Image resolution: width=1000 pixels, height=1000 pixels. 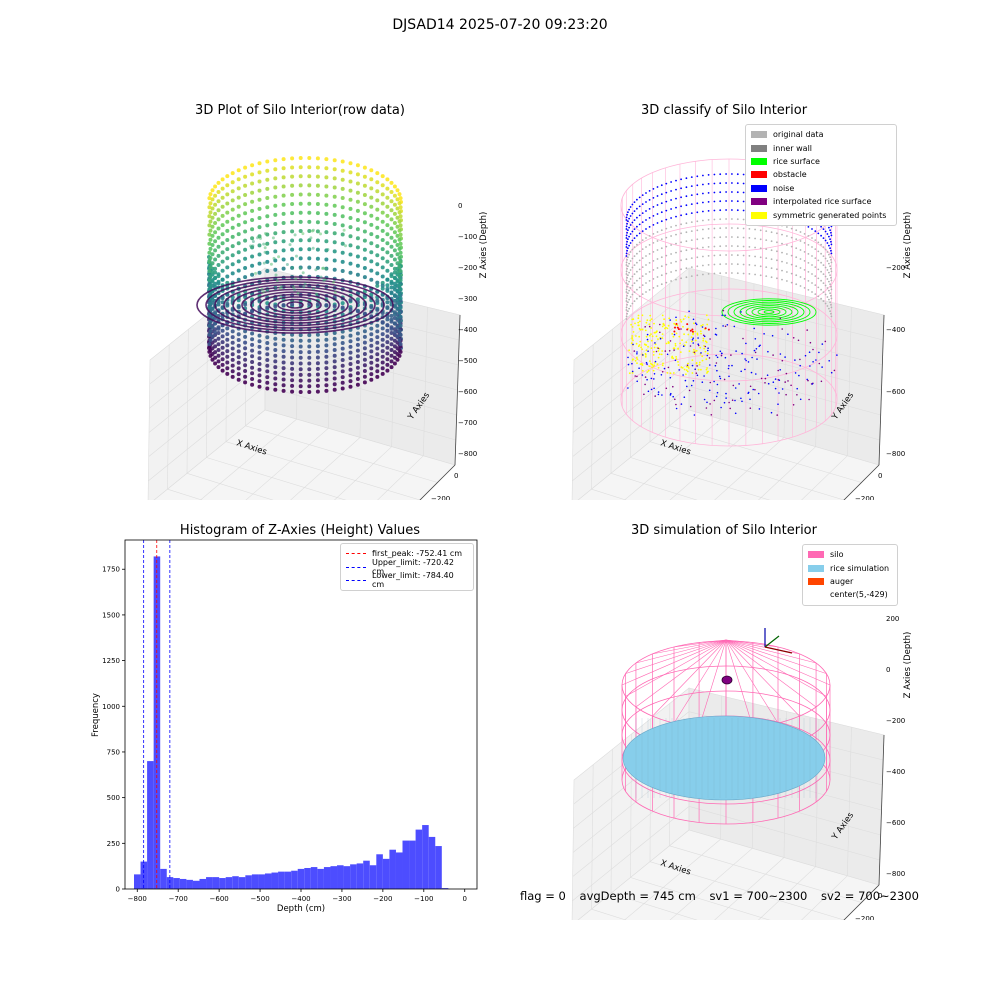 What do you see at coordinates (758, 896) in the screenshot?
I see `sv1-value: sv1 = 700~2300` at bounding box center [758, 896].